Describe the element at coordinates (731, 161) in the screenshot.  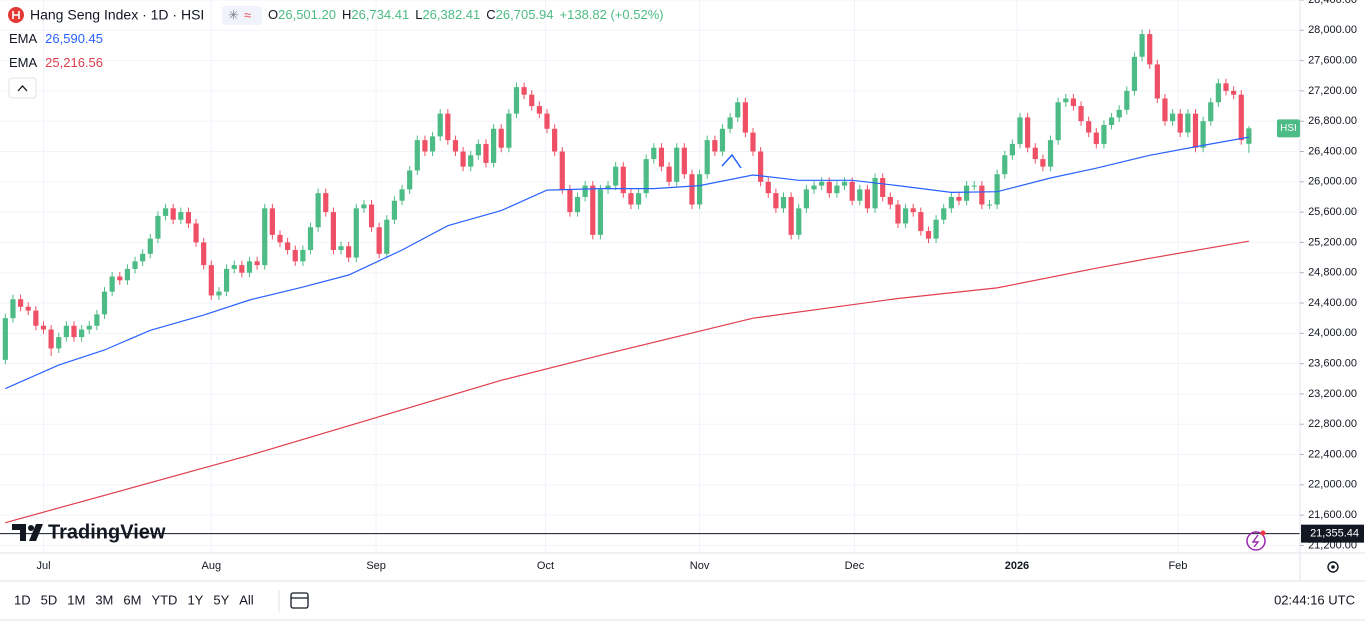
I see `drawing` at that location.